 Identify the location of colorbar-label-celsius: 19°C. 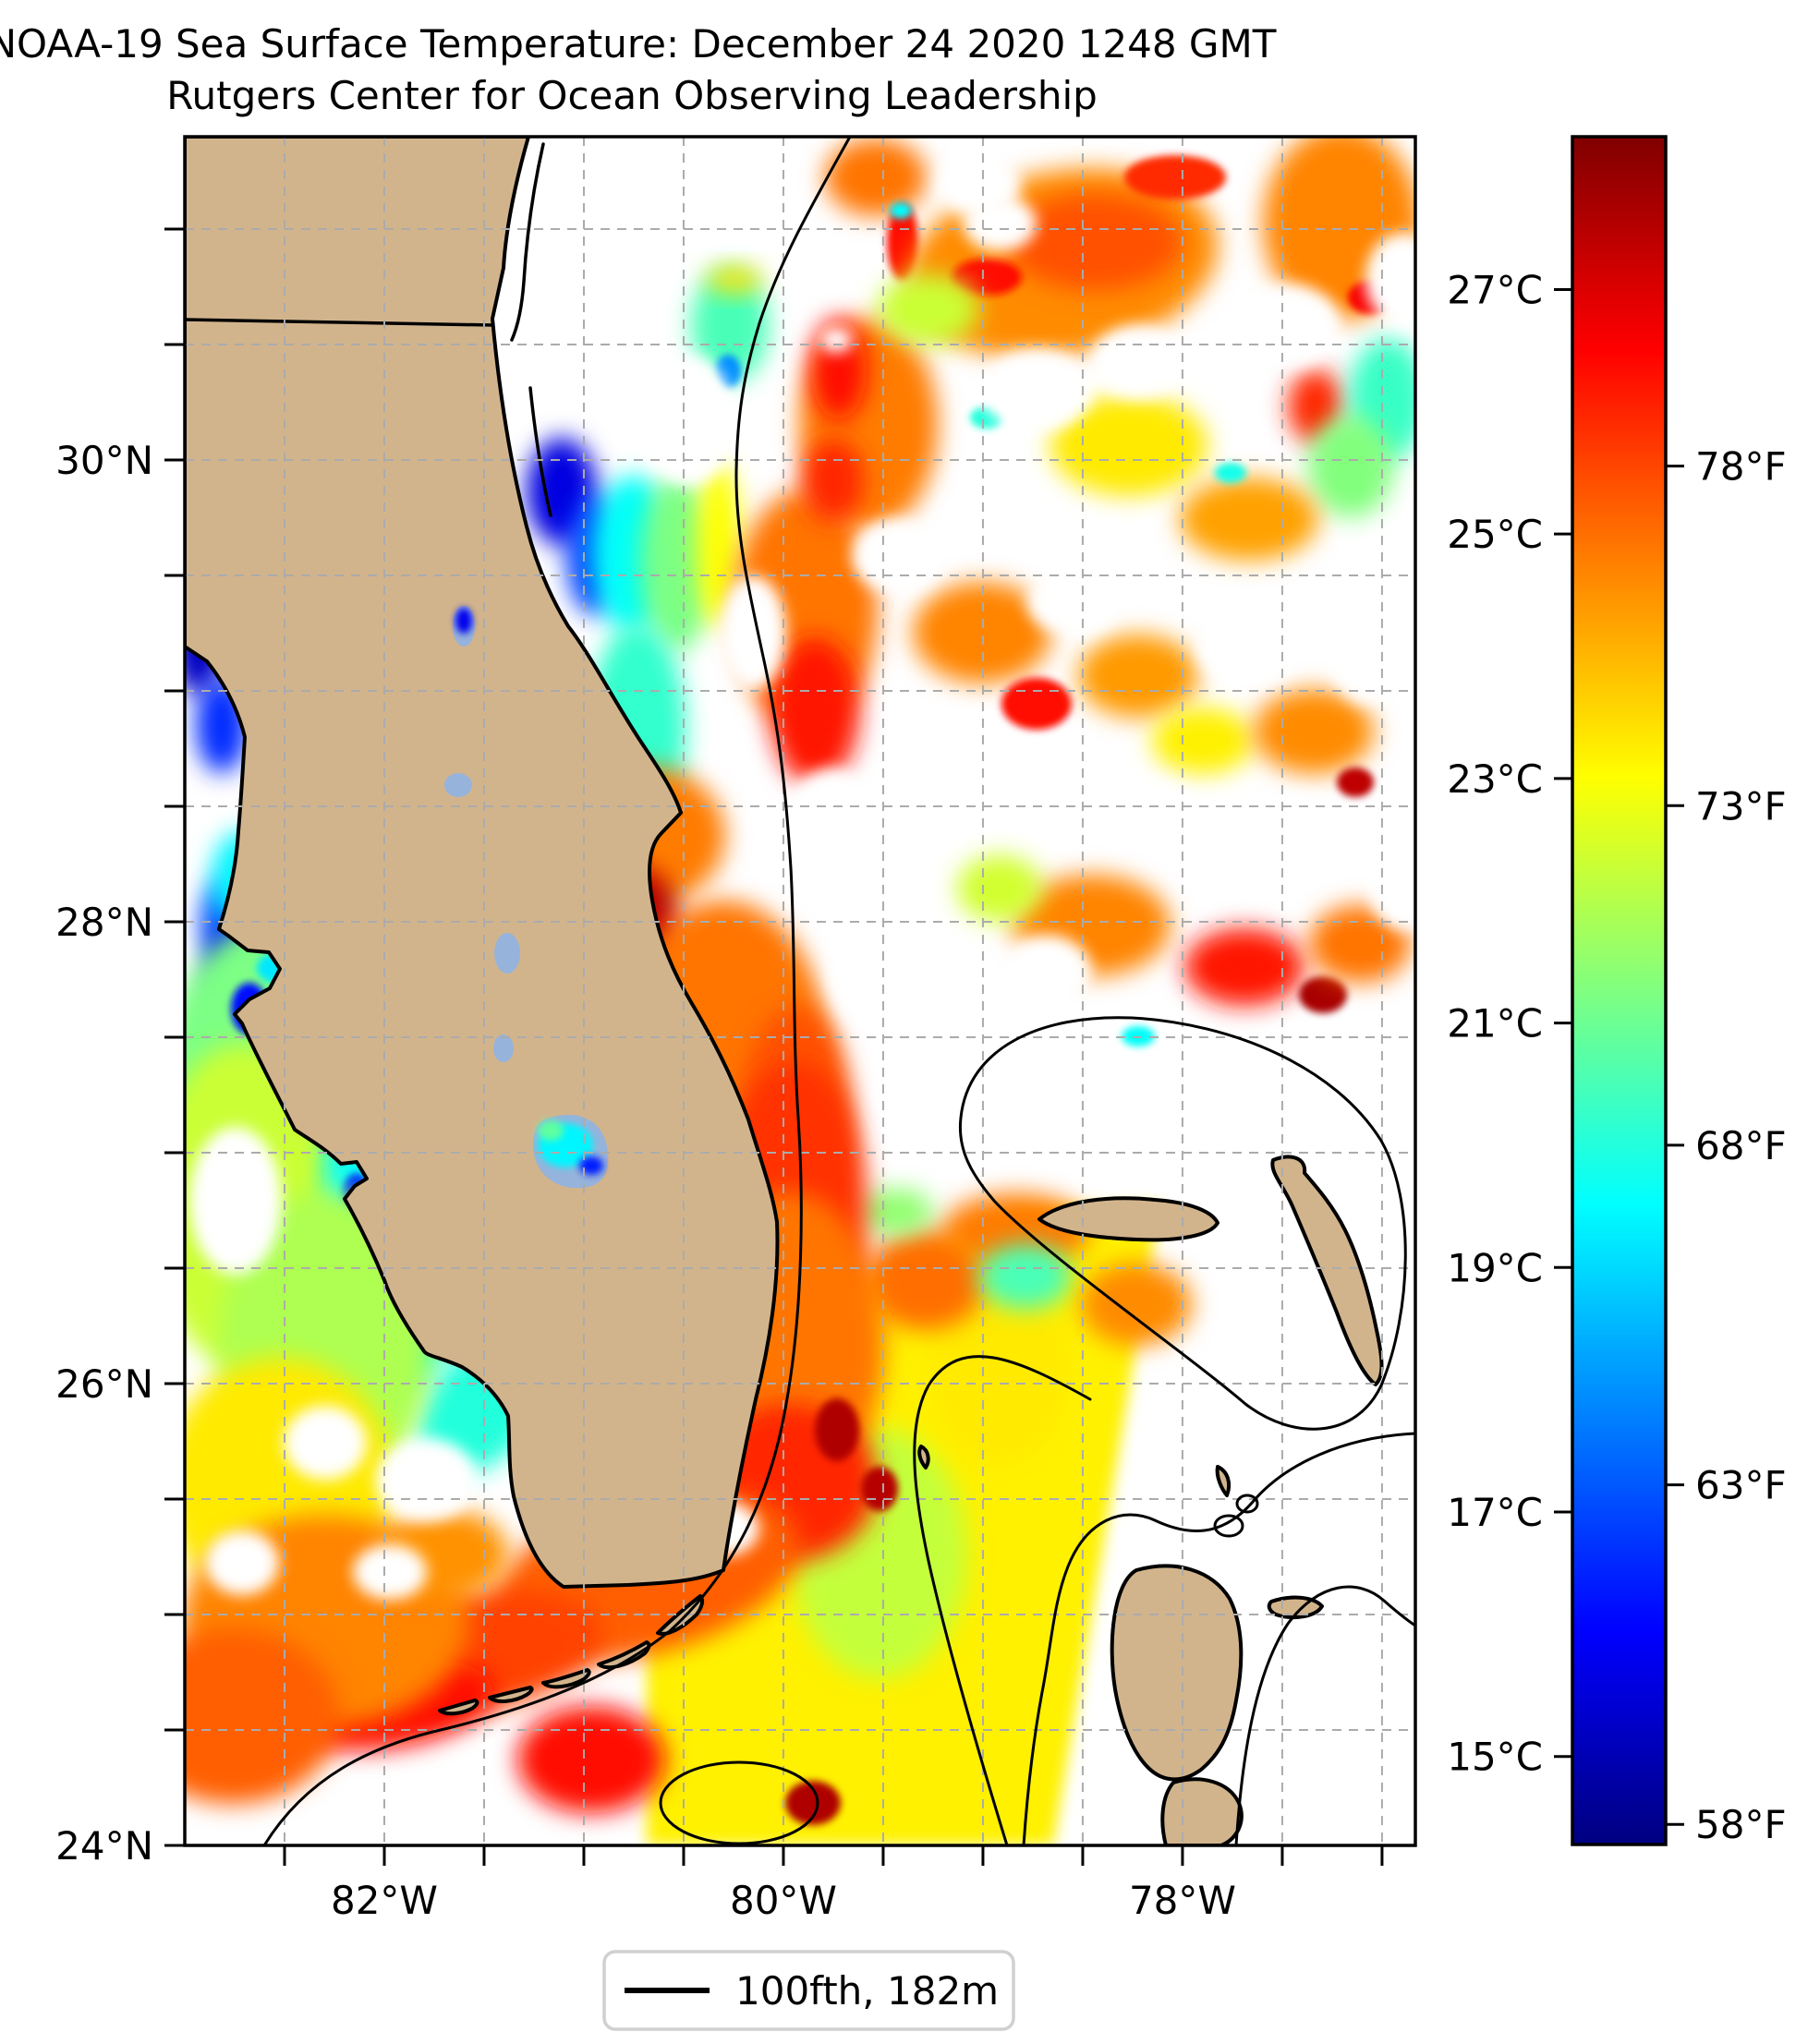
(1495, 1268).